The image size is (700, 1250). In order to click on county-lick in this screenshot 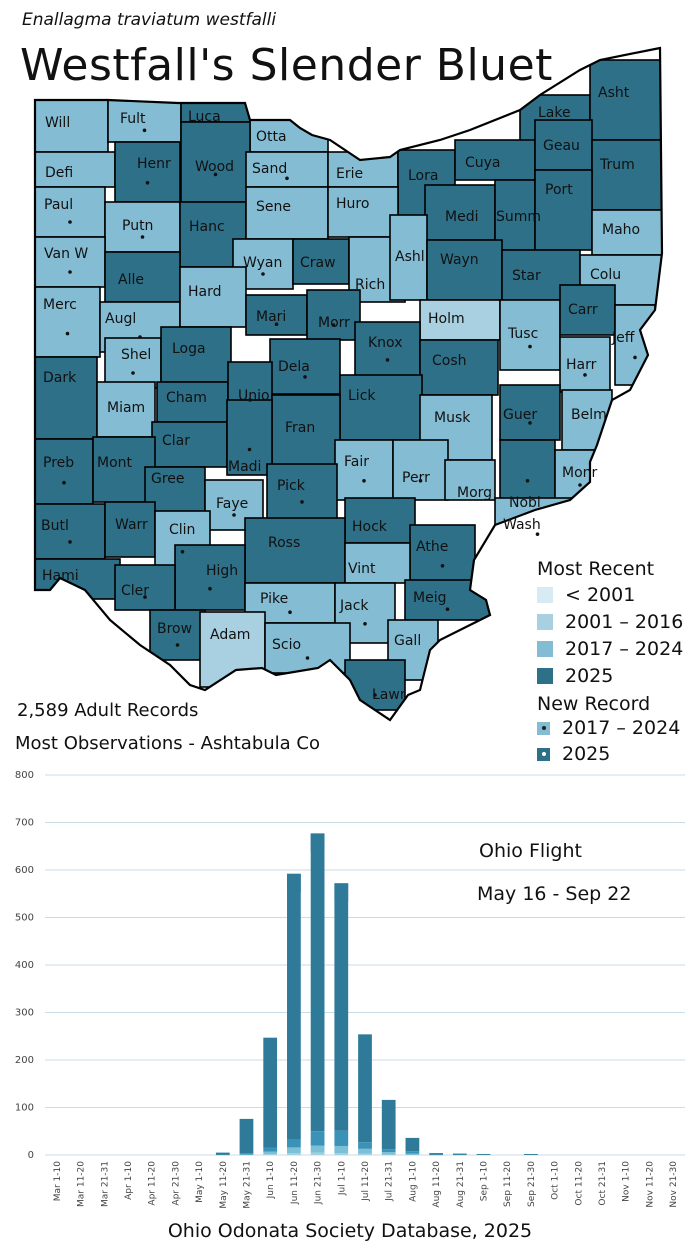, I will do `click(381, 407)`.